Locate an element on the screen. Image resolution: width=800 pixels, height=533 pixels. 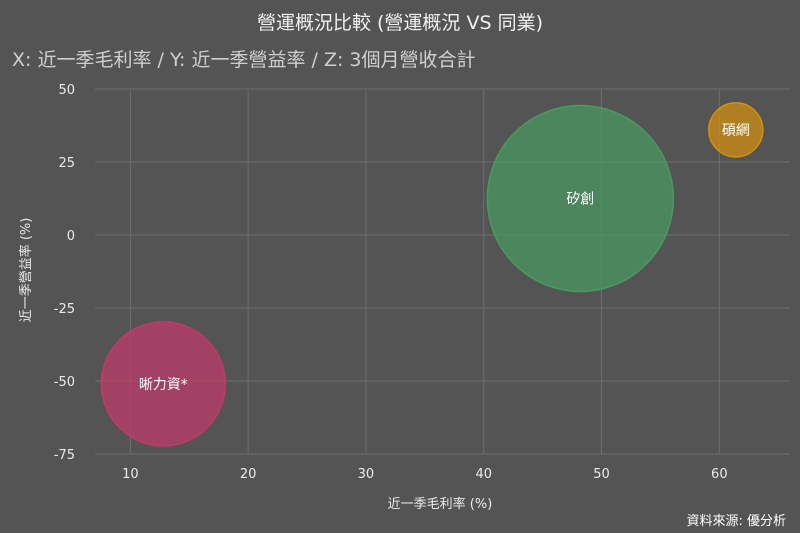
x-tick-label: 20 is located at coordinates (248, 474).